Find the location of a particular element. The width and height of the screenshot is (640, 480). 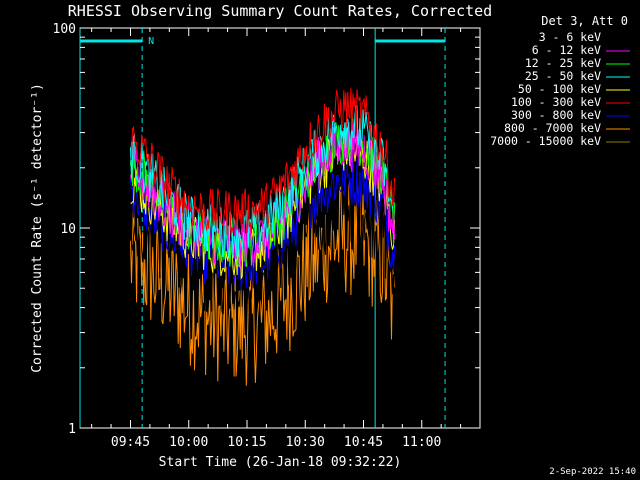

plot-timestamp: 2-Sep-2022 15:40 is located at coordinates (592, 472).